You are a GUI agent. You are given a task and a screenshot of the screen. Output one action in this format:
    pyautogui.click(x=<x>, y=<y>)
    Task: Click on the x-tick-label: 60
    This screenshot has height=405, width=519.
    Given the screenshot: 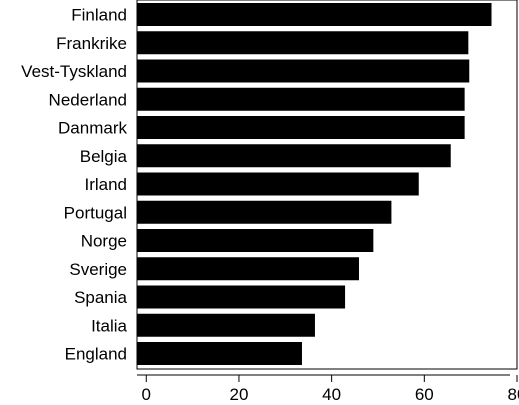 What is the action you would take?
    pyautogui.click(x=424, y=394)
    